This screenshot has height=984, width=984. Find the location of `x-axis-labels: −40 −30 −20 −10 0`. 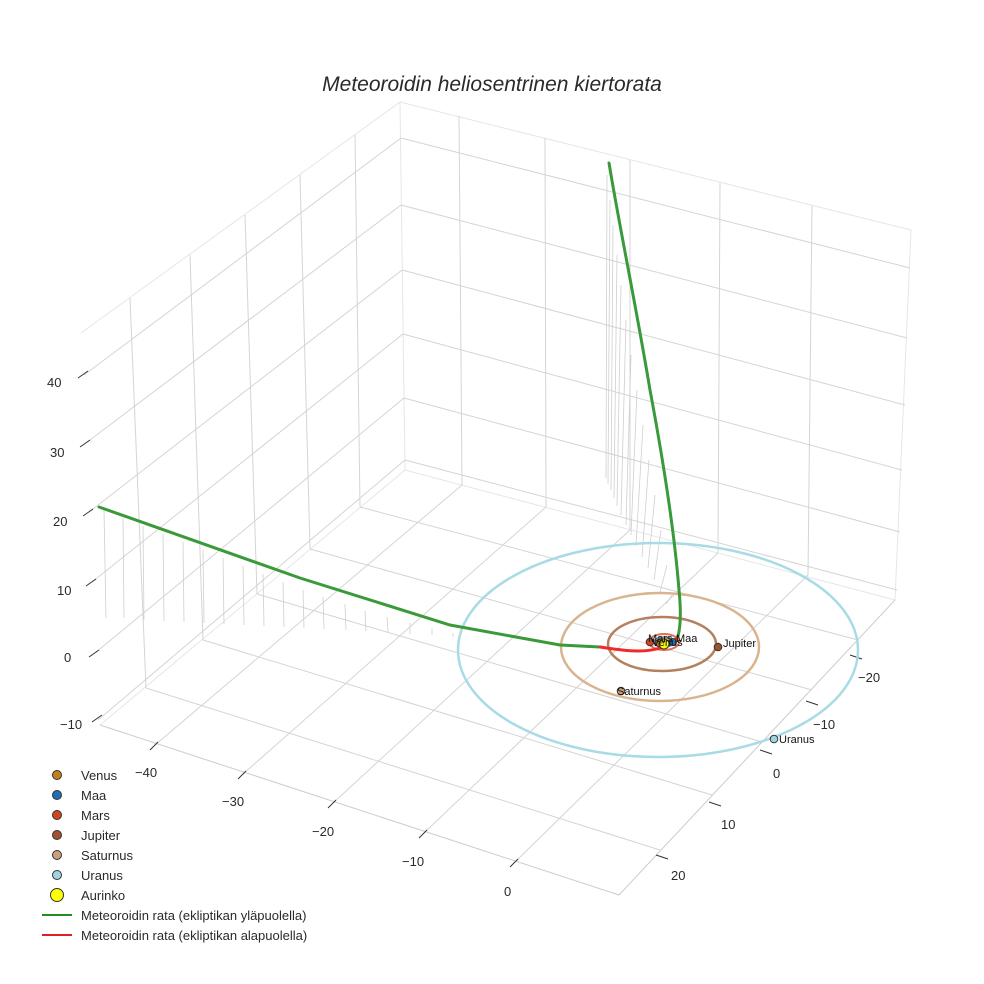

x-axis-labels: −40 −30 −20 −10 0 is located at coordinates (323, 832).